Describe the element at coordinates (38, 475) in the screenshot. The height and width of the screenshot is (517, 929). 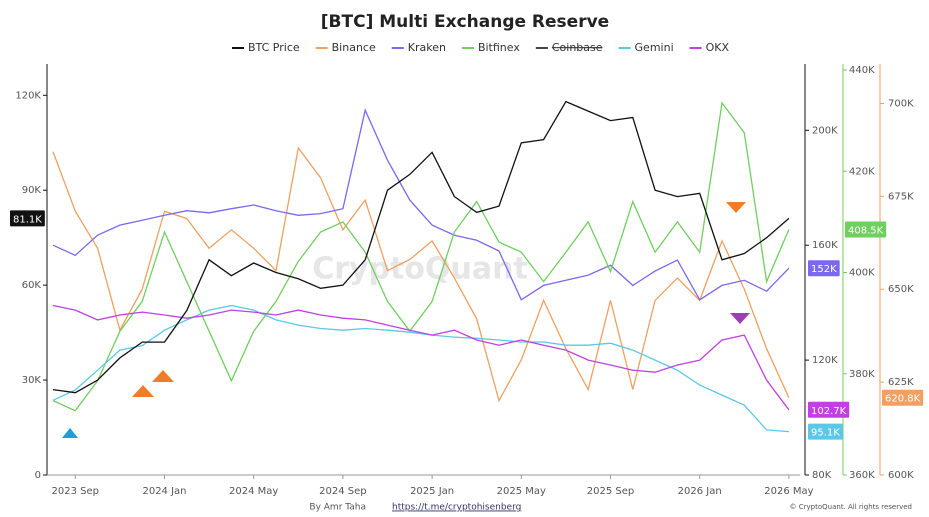
I see `y-tick-label: 0` at that location.